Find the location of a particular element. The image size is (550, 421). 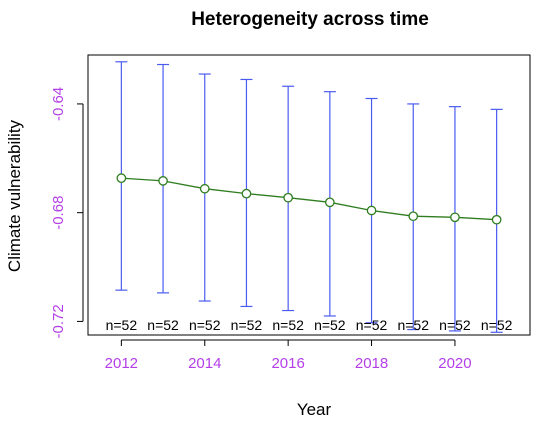

chart-title: Heterogeneity across time is located at coordinates (310, 19).